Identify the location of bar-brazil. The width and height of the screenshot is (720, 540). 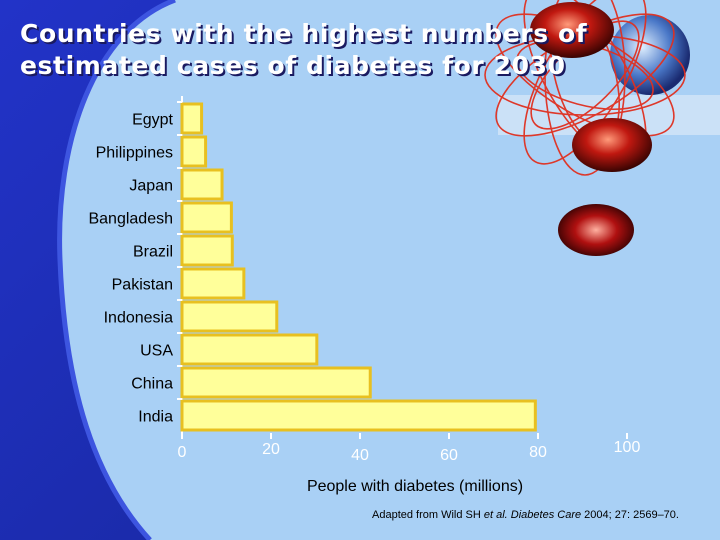
(207, 250).